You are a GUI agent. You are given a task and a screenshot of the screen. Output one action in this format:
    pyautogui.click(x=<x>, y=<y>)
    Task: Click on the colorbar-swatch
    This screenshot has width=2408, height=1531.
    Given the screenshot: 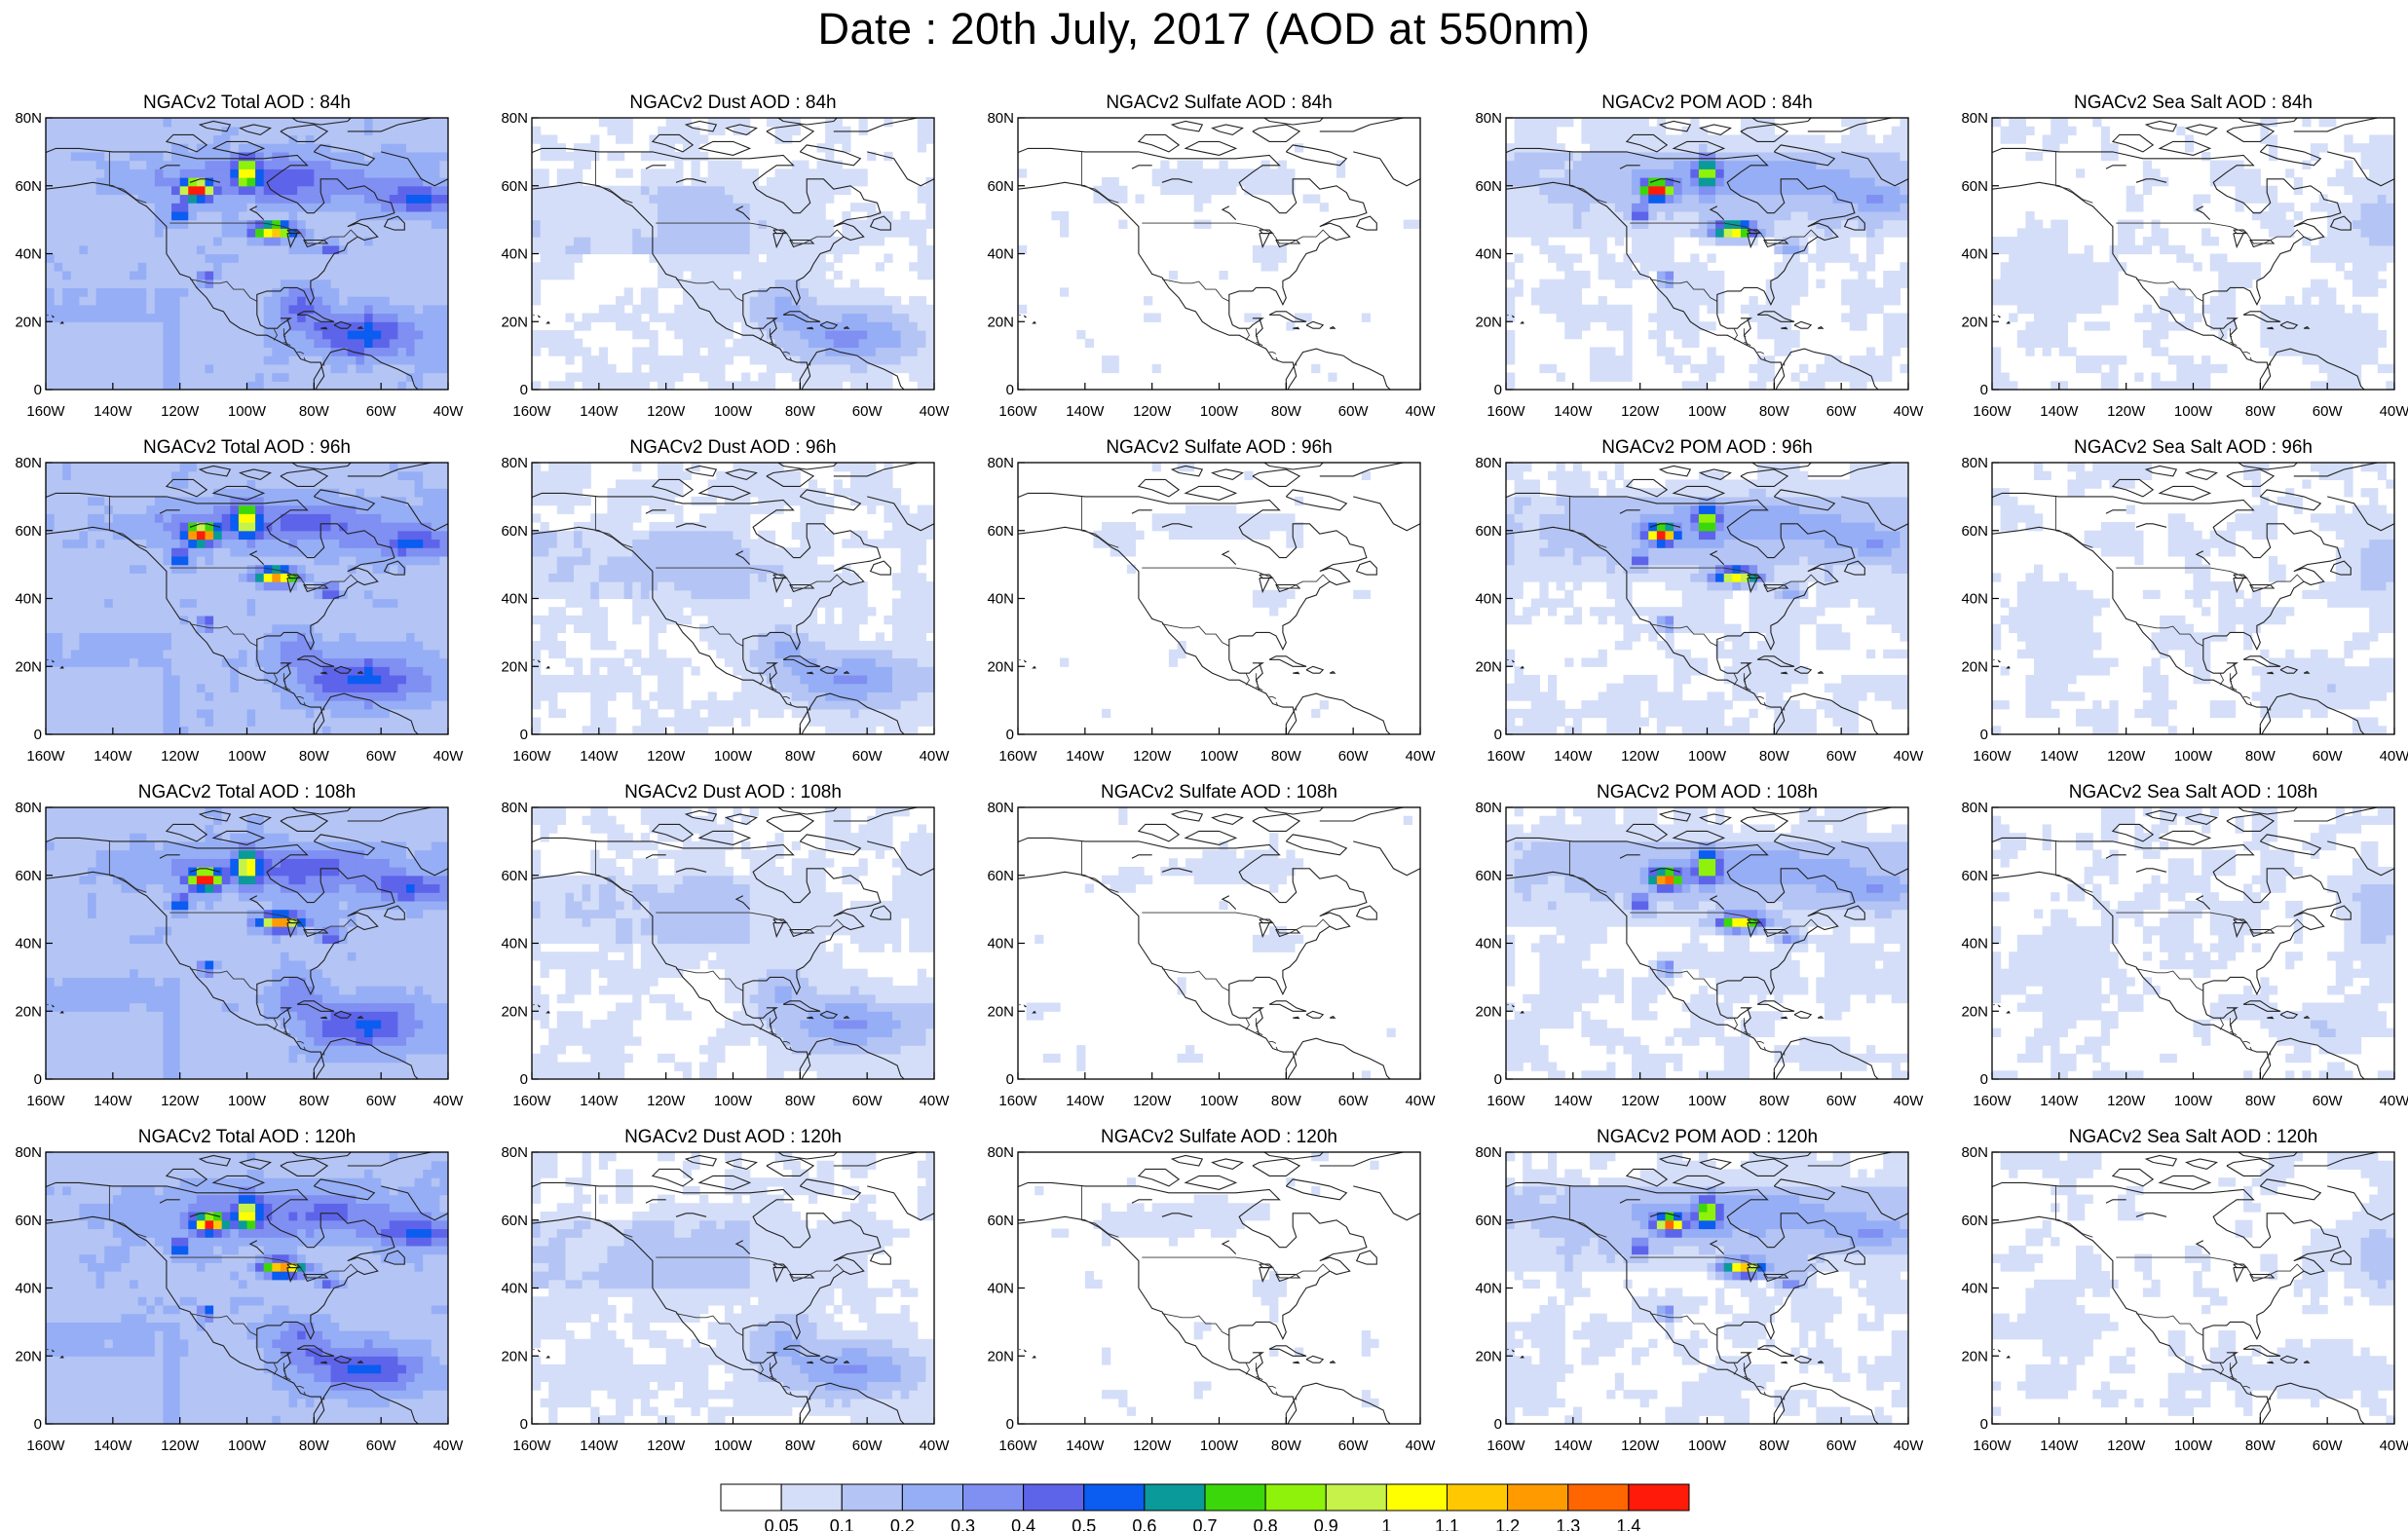 What is the action you would take?
    pyautogui.click(x=993, y=1497)
    